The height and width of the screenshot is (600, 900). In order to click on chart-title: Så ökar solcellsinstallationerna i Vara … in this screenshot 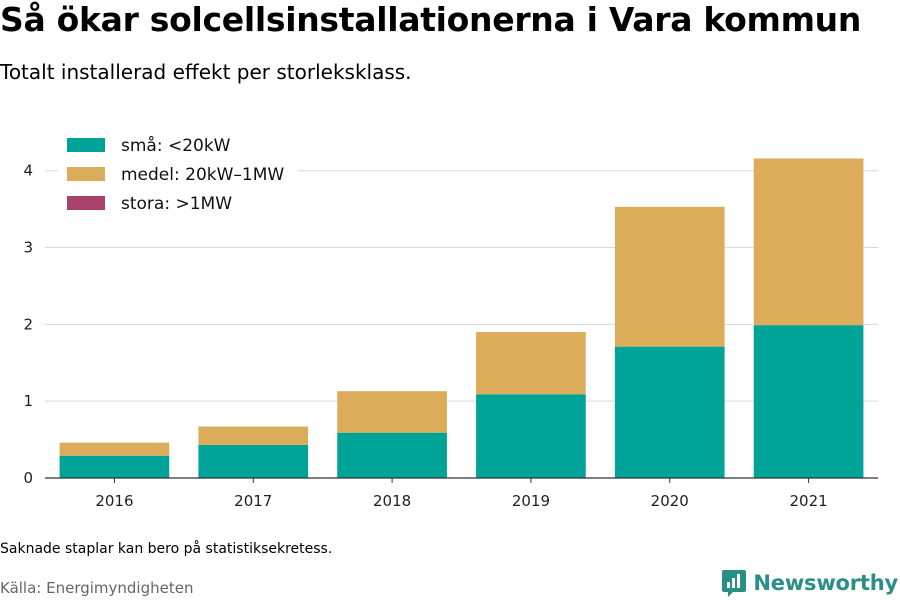, I will do `click(431, 19)`.